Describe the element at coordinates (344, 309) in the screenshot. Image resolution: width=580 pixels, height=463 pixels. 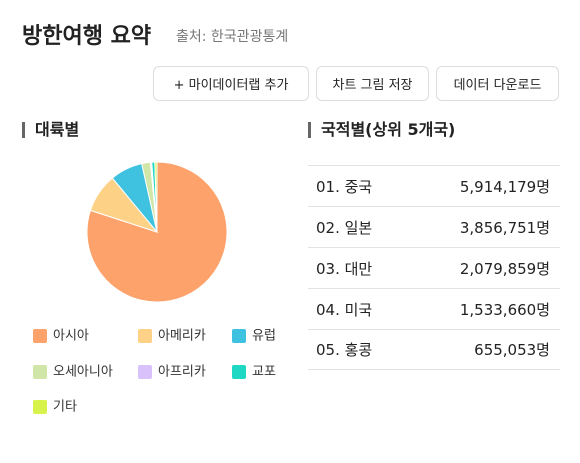
I see `country: 04. 미국` at that location.